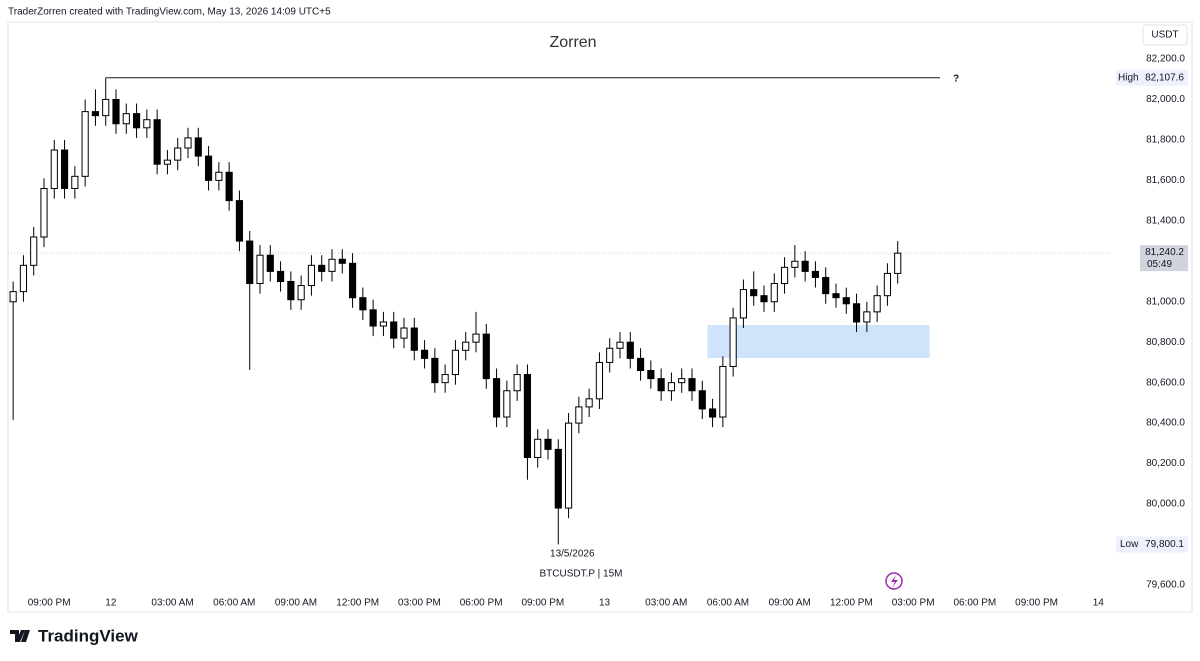  Describe the element at coordinates (1164, 258) in the screenshot. I see `last-price-badge` at that location.